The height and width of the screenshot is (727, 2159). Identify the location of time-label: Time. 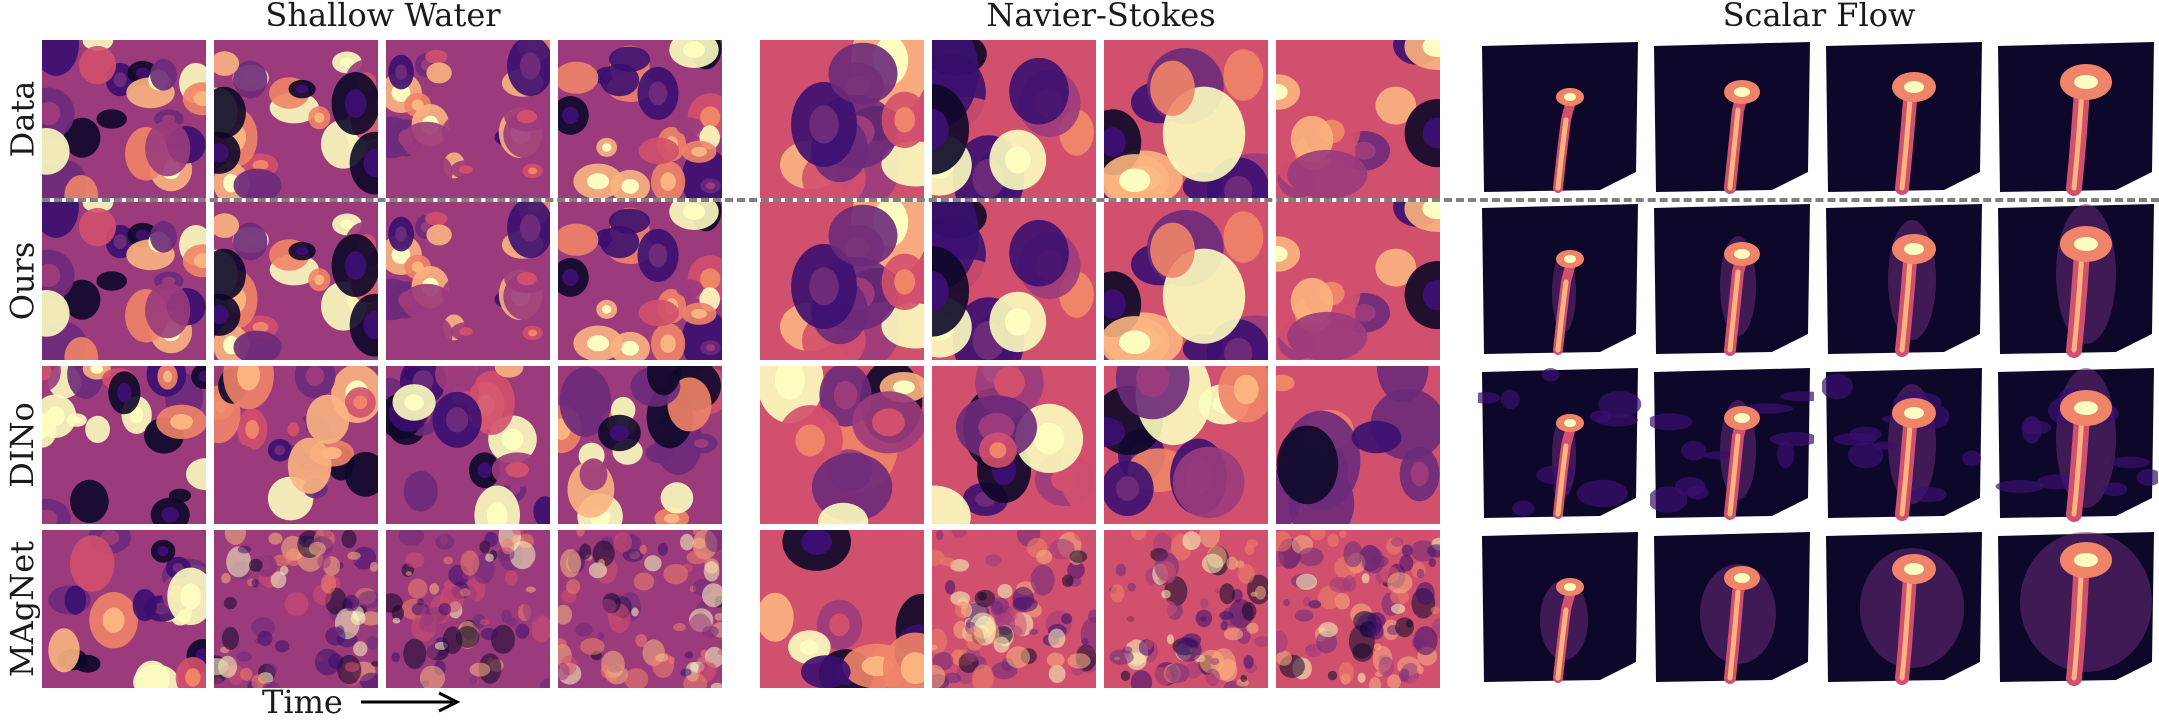
(302, 702).